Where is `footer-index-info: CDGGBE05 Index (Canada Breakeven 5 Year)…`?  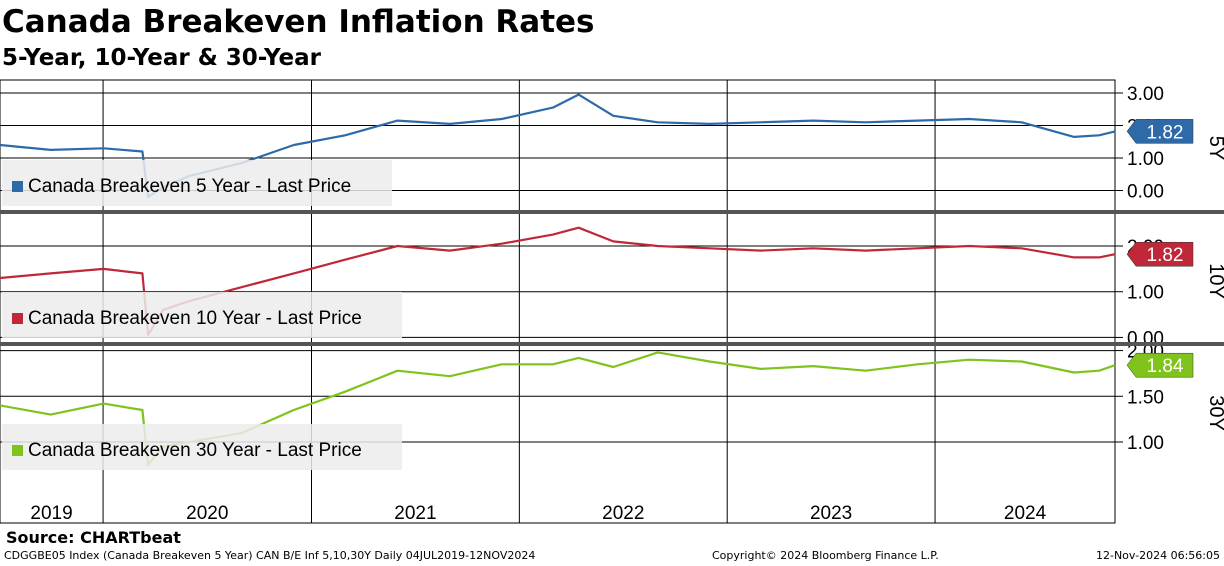 footer-index-info: CDGGBE05 Index (Canada Breakeven 5 Year)… is located at coordinates (270, 555).